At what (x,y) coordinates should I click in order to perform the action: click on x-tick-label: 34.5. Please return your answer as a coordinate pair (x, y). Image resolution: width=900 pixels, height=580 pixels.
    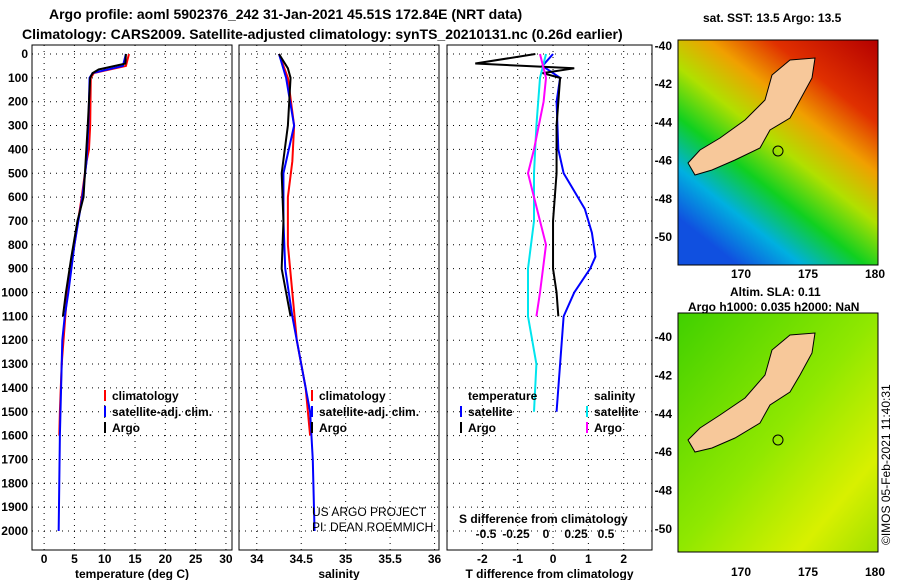
    Looking at the image, I should click on (302, 559).